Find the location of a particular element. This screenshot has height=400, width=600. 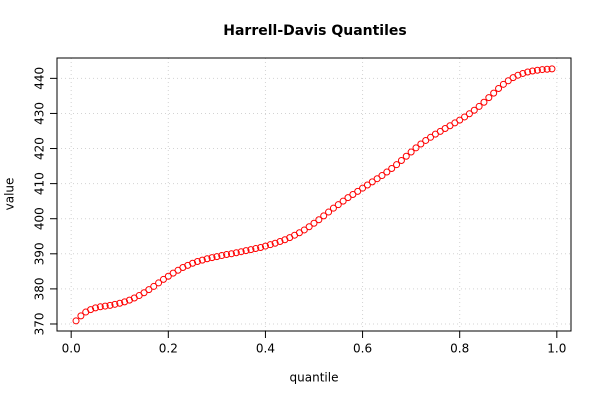

y-tick-label: 380 is located at coordinates (40, 288).